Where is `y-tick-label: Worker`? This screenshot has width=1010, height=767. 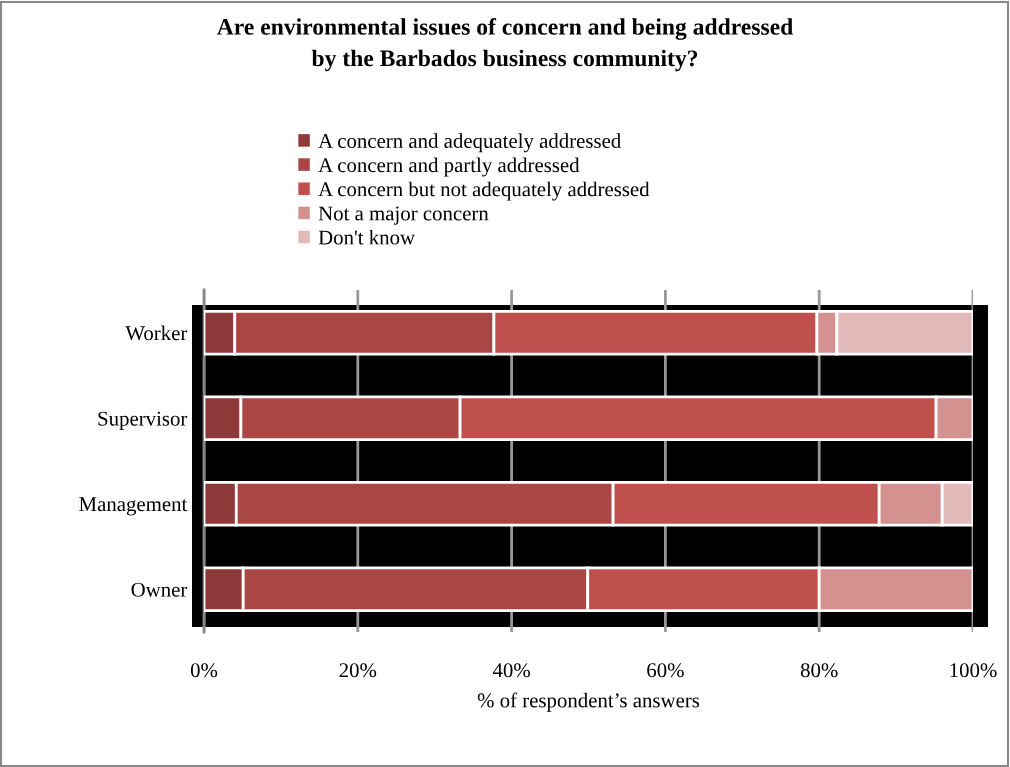 y-tick-label: Worker is located at coordinates (156, 333).